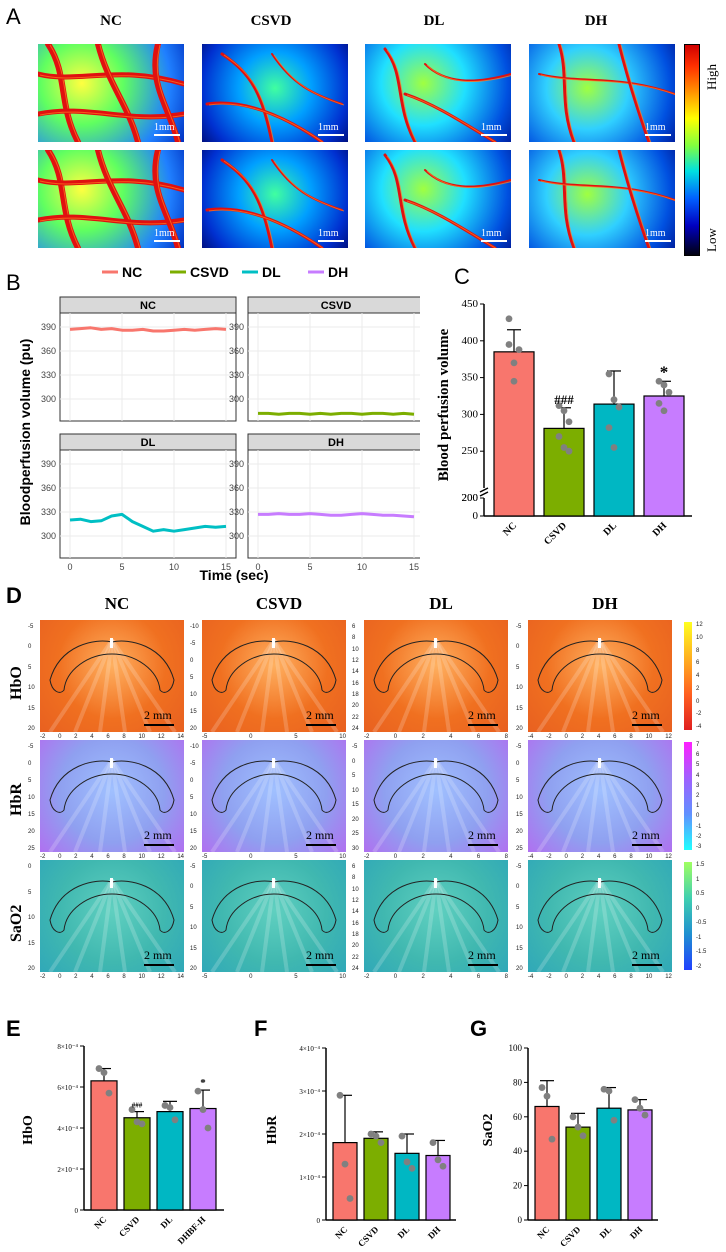  I want to click on row-colorbar-ticks: 12 10 8 6 4 2 0 -2 -4, so click(699, 676).